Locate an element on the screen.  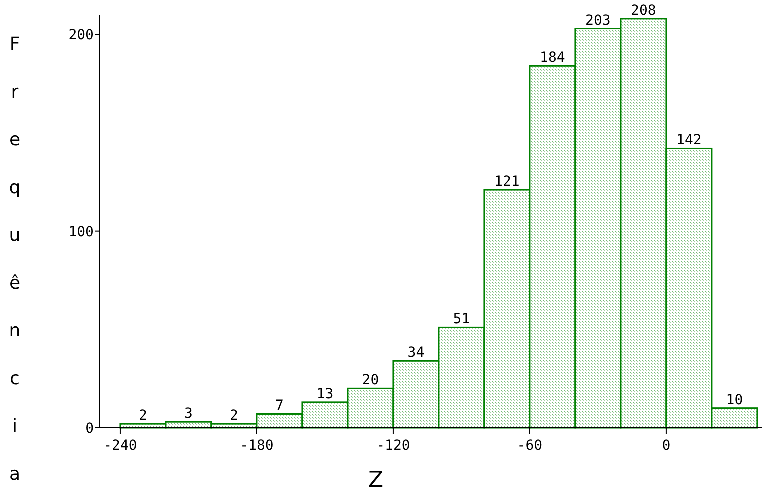
x-tick-label: 0 is located at coordinates (666, 446).